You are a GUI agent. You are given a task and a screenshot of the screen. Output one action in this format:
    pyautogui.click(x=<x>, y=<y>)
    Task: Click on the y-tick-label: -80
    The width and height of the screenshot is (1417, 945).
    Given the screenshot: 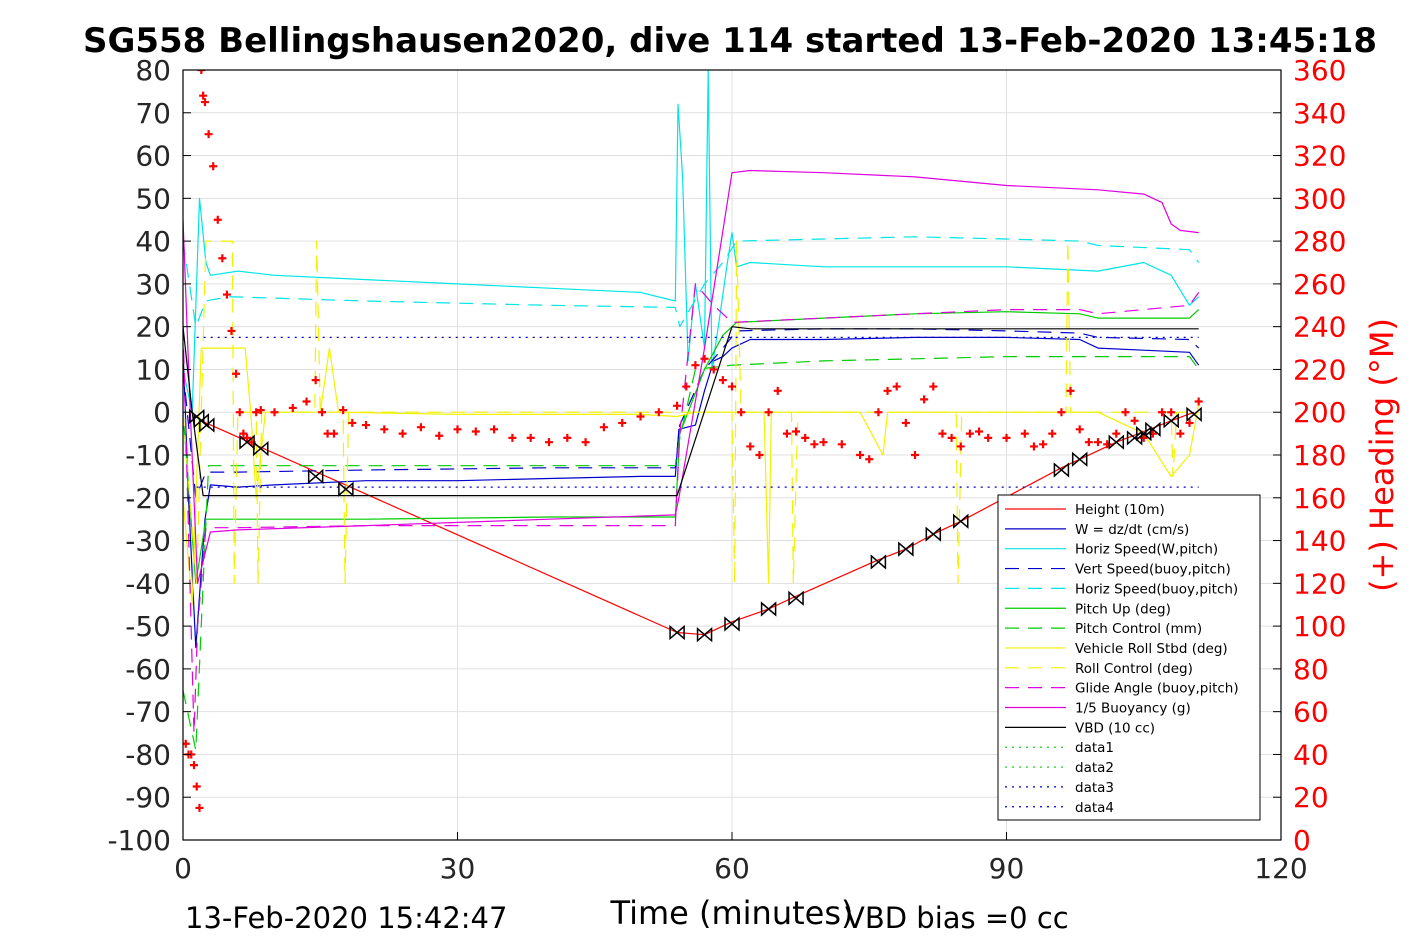 What is the action you would take?
    pyautogui.click(x=148, y=754)
    